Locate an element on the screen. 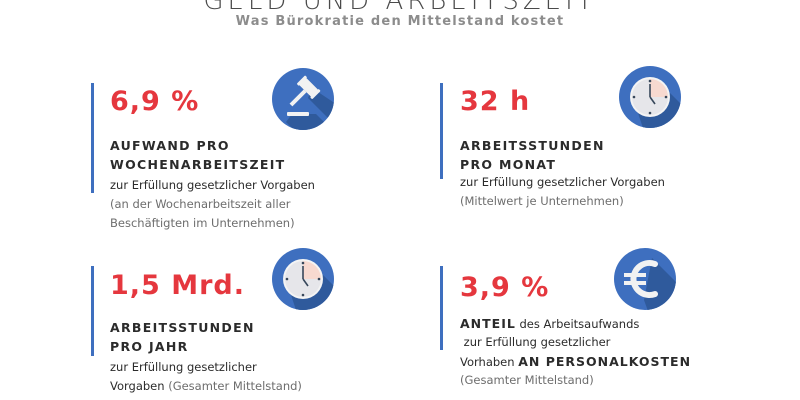  stat-line2: zur Erfüllung gesetzlicher is located at coordinates (535, 342).